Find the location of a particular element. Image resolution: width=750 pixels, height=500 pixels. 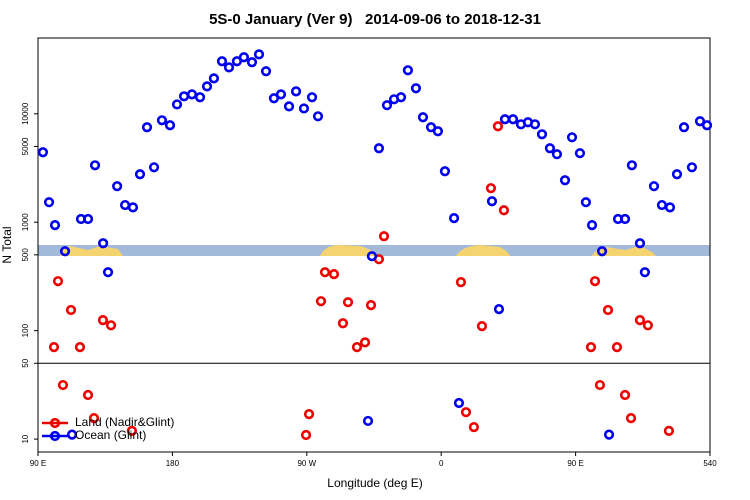

y-tick-label: 10 is located at coordinates (25, 438).